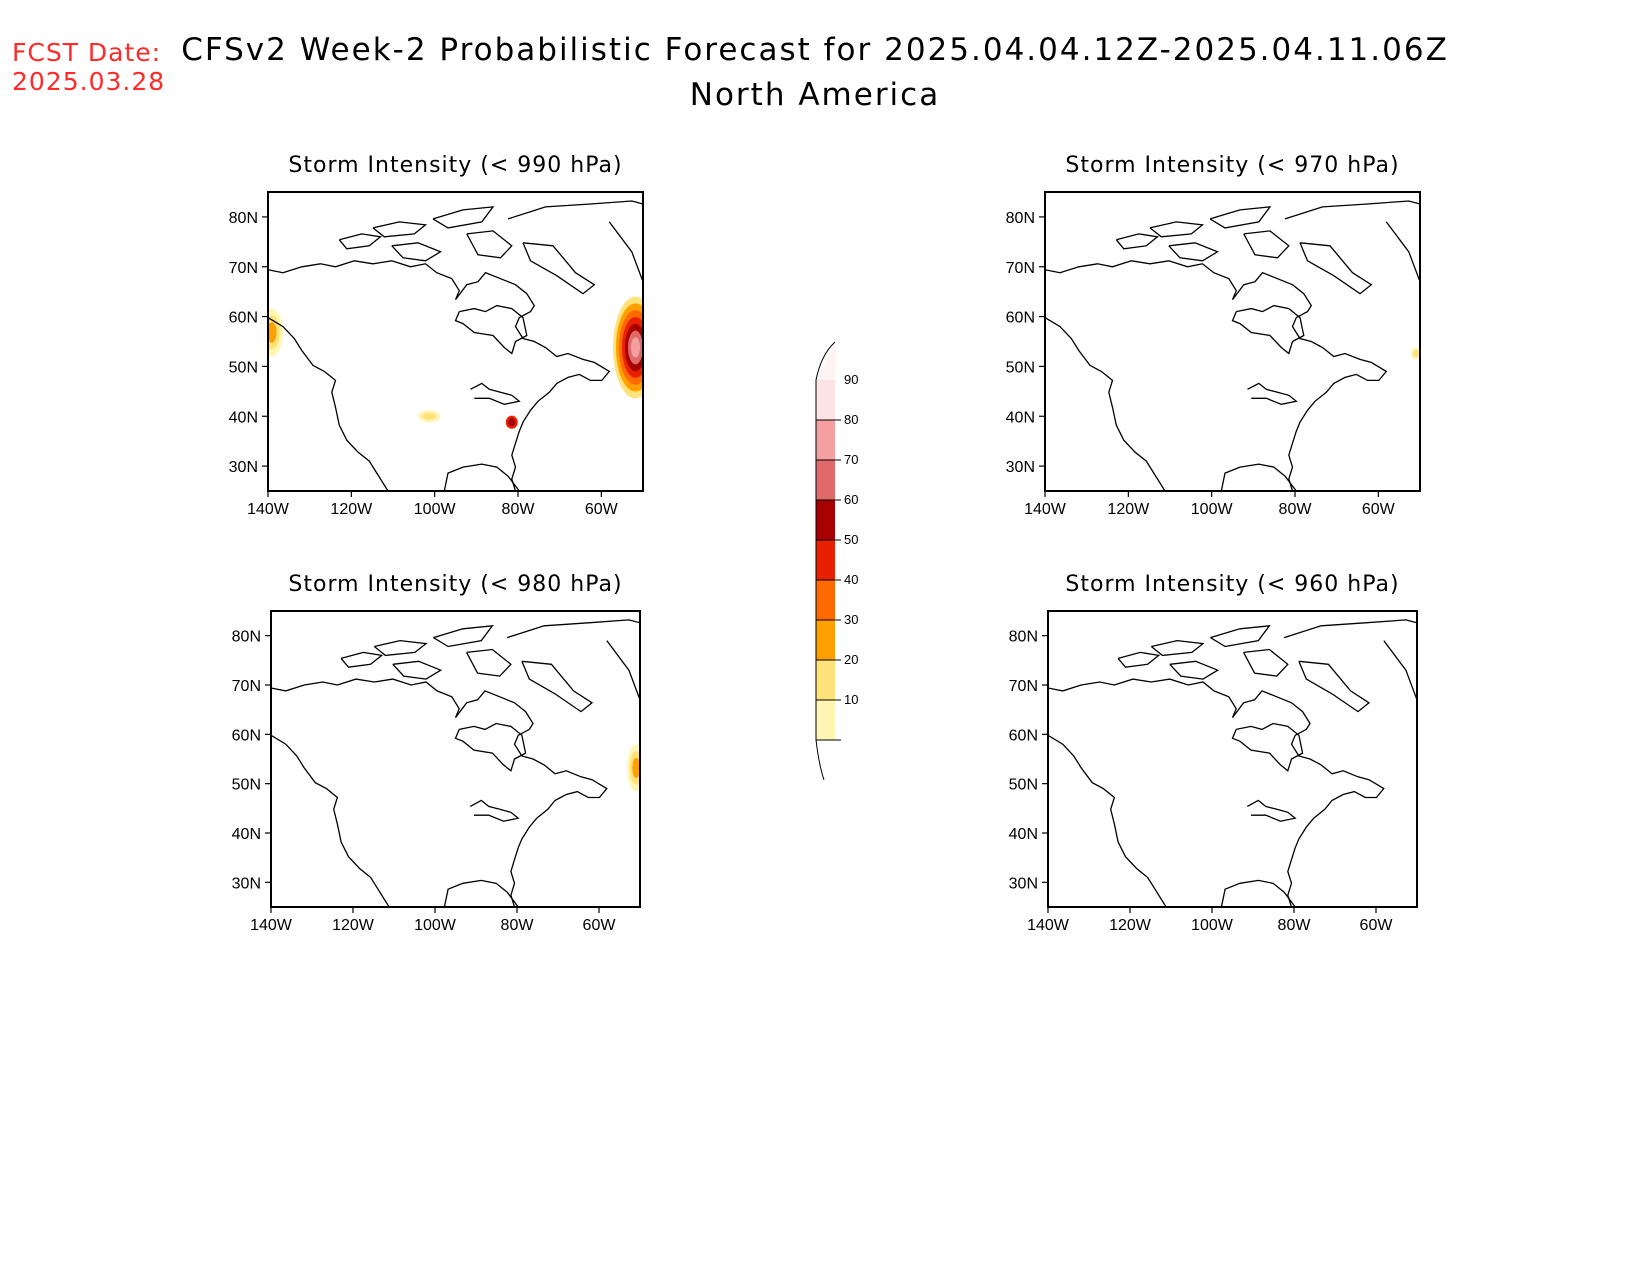 The width and height of the screenshot is (1650, 1275). Describe the element at coordinates (851, 579) in the screenshot. I see `colorbar-label: 40` at that location.